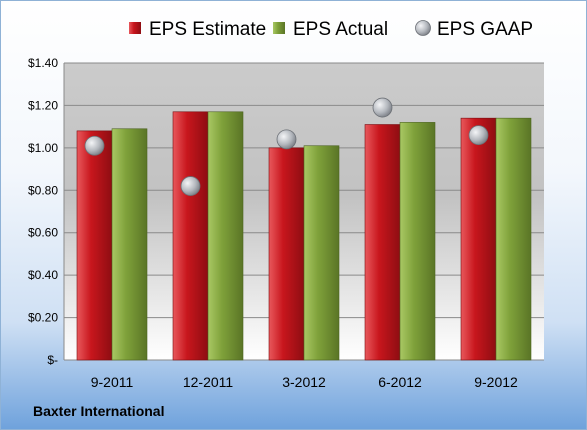 The image size is (587, 430). What do you see at coordinates (43, 318) in the screenshot?
I see `y-tick-label: $0.20` at bounding box center [43, 318].